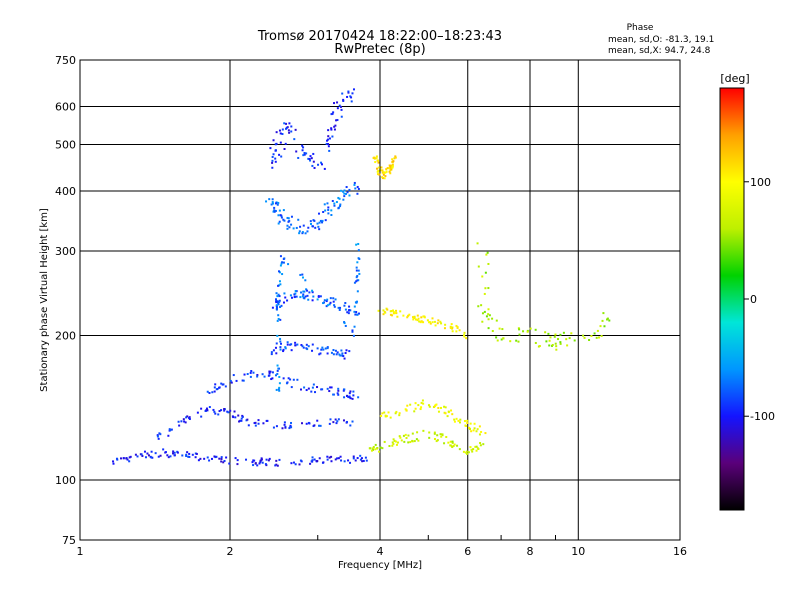 The image size is (800, 604). I want to click on y-tick-label: 100, so click(65, 480).